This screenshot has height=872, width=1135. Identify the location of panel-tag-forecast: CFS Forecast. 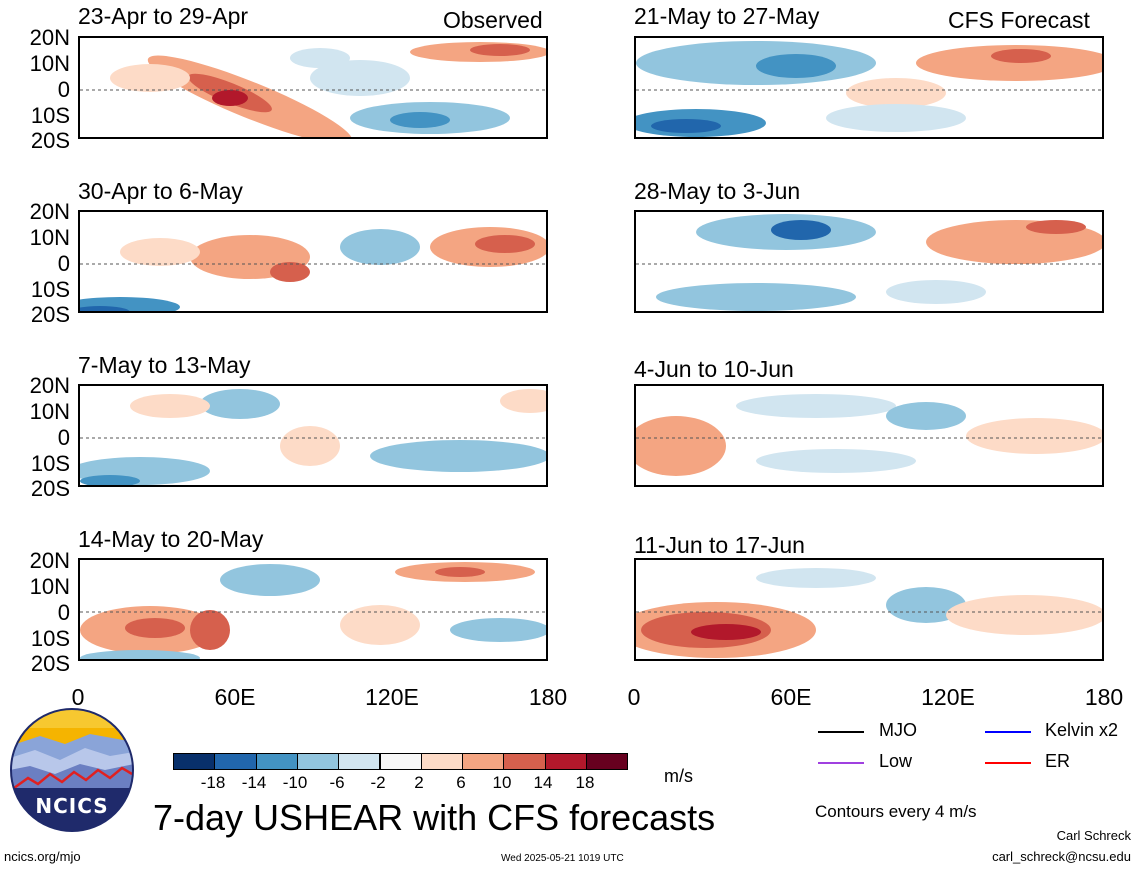
(1019, 20).